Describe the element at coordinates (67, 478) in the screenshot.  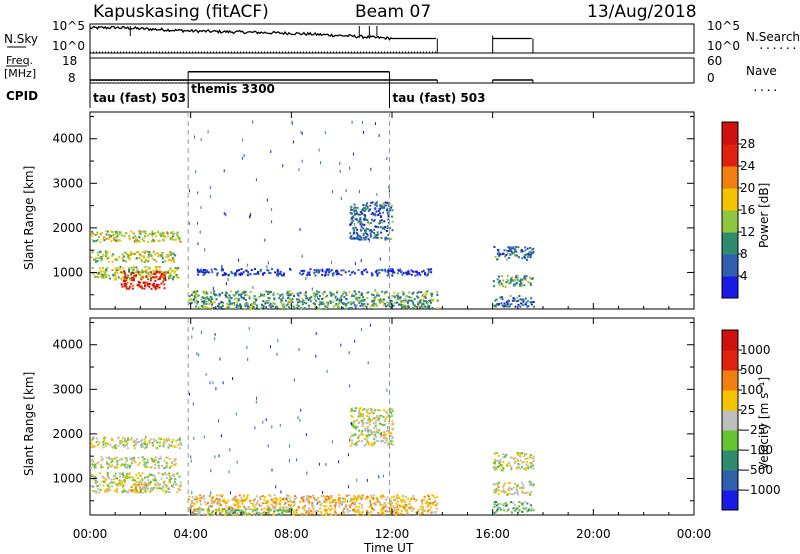
I see `velocity-y-tick-label: 1000` at that location.